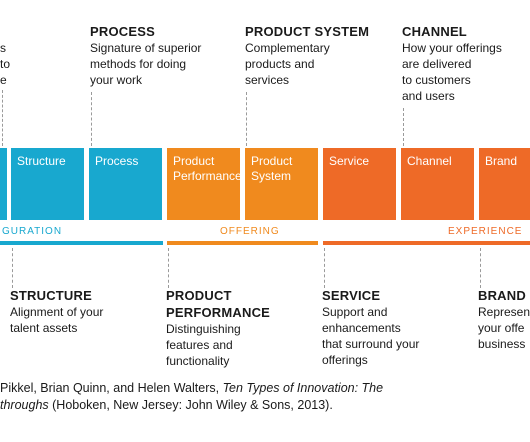 The image size is (530, 442). What do you see at coordinates (51, 295) in the screenshot?
I see `structure-title: STRUCTURE` at bounding box center [51, 295].